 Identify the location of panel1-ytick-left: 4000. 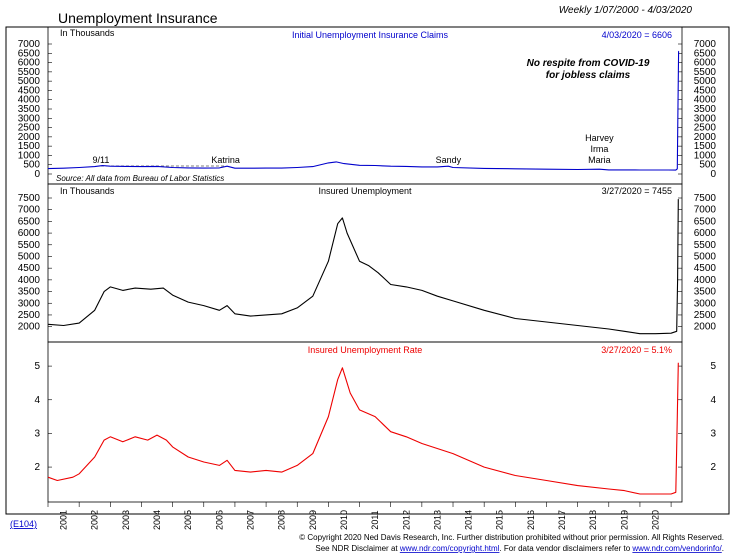
(29, 100).